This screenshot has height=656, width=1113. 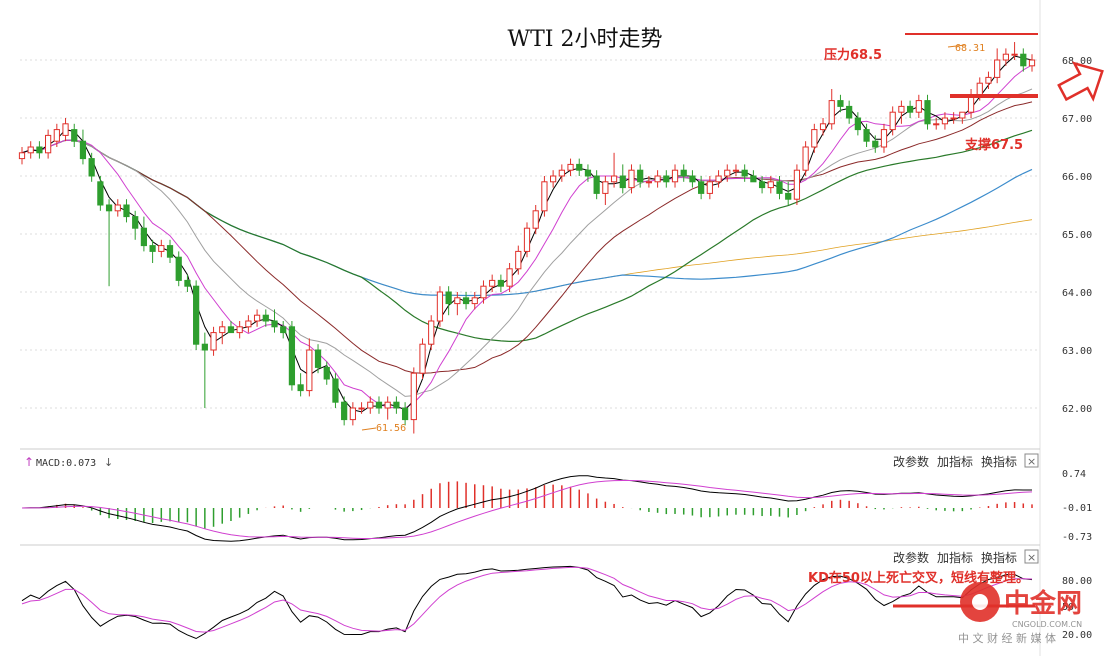 What do you see at coordinates (1077, 581) in the screenshot?
I see `kd-tick: 80.00` at bounding box center [1077, 581].